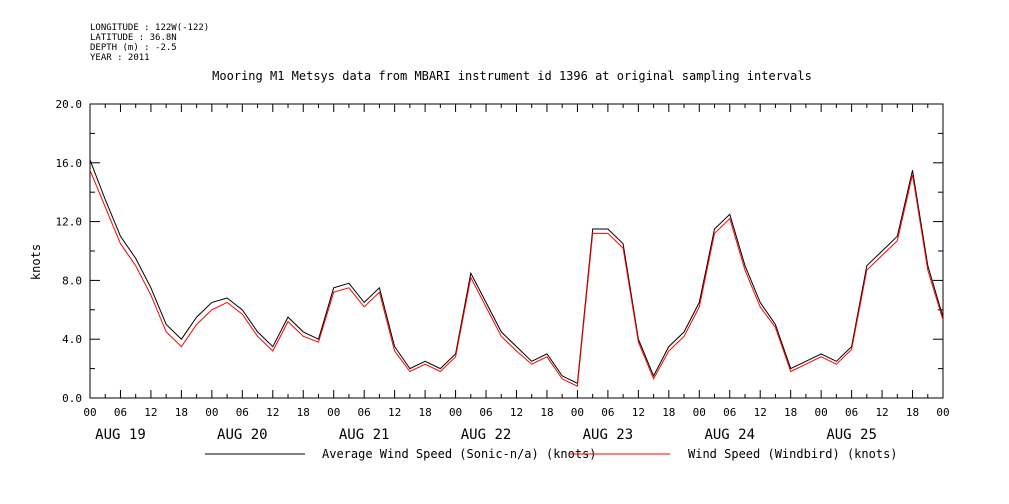  Describe the element at coordinates (729, 435) in the screenshot. I see `day-label: AUG 24` at that location.